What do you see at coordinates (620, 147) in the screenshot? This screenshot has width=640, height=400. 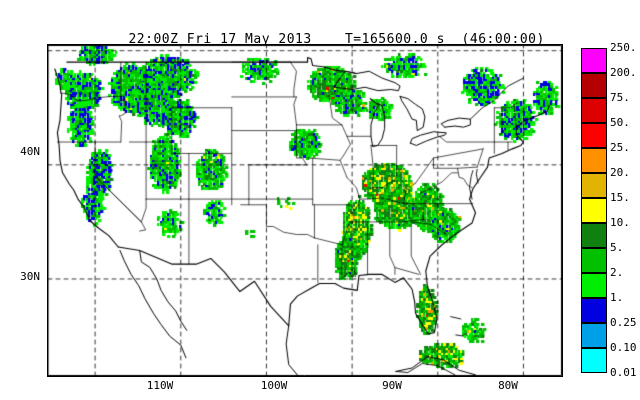 I see `colorbar-tick-4: 25.` at bounding box center [620, 147].